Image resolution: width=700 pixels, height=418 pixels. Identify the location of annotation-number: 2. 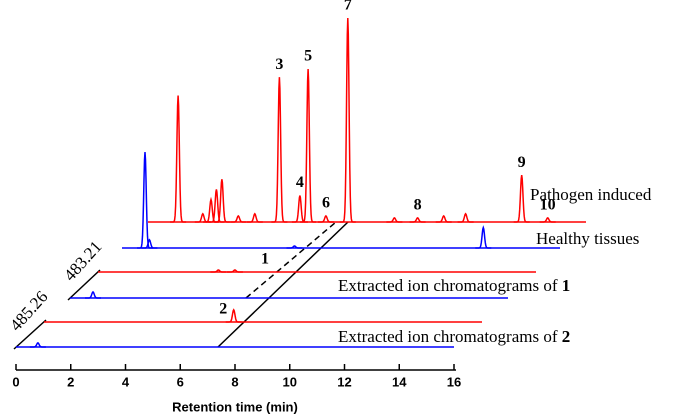
(566, 336).